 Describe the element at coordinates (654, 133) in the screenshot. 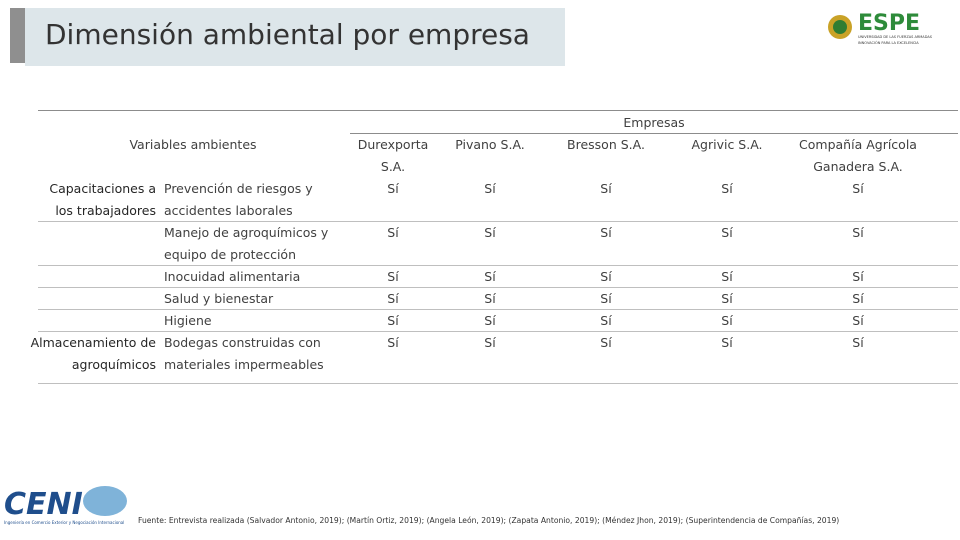

I see `rule-companies` at that location.